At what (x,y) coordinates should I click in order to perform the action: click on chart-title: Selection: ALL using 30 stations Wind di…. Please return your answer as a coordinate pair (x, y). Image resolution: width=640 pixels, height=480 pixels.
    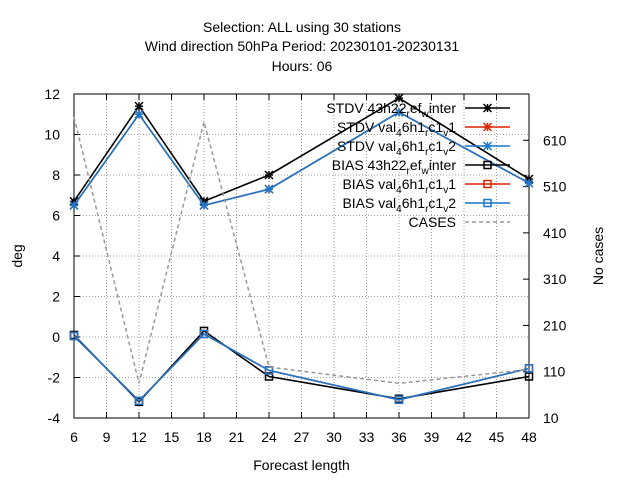
    Looking at the image, I should click on (302, 46).